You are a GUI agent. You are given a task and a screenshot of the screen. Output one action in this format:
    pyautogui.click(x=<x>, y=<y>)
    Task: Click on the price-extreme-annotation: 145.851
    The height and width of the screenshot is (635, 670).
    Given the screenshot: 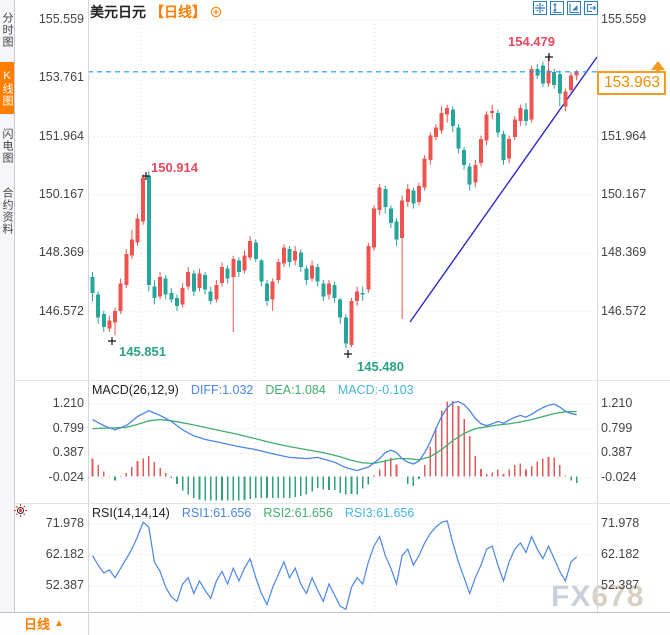 What is the action you would take?
    pyautogui.click(x=142, y=351)
    